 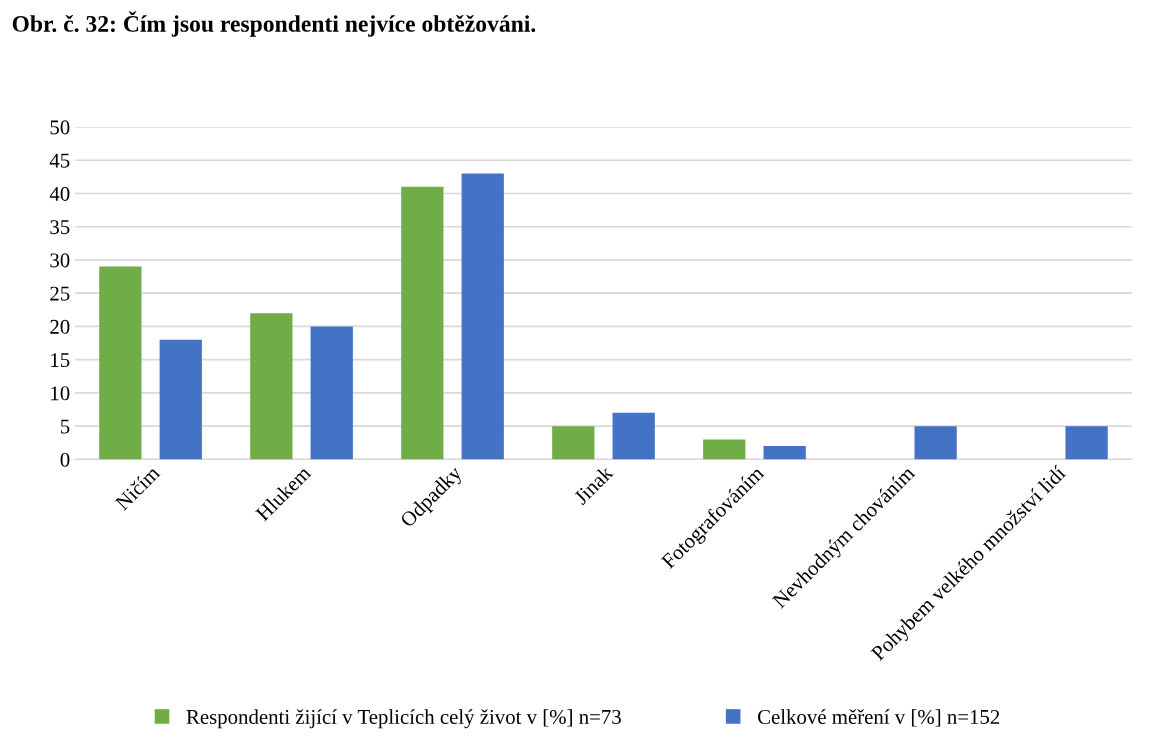 I want to click on y-tick-label: 25, so click(x=60, y=293).